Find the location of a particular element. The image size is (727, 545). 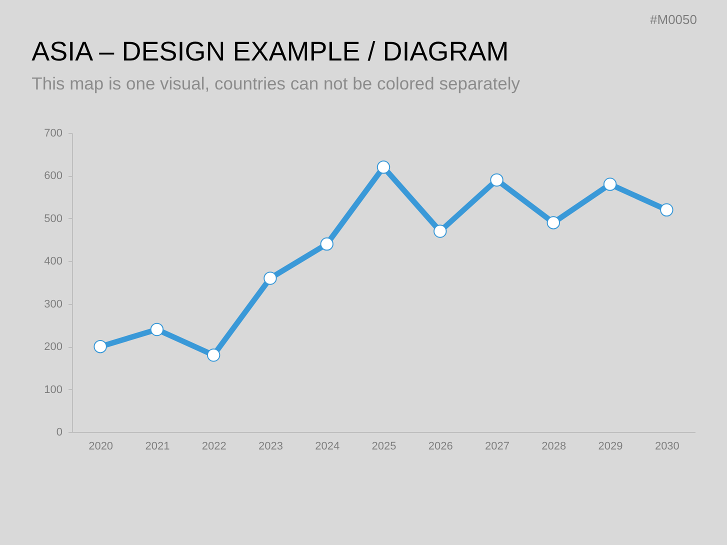

x-tick-label: 2025 is located at coordinates (384, 446).